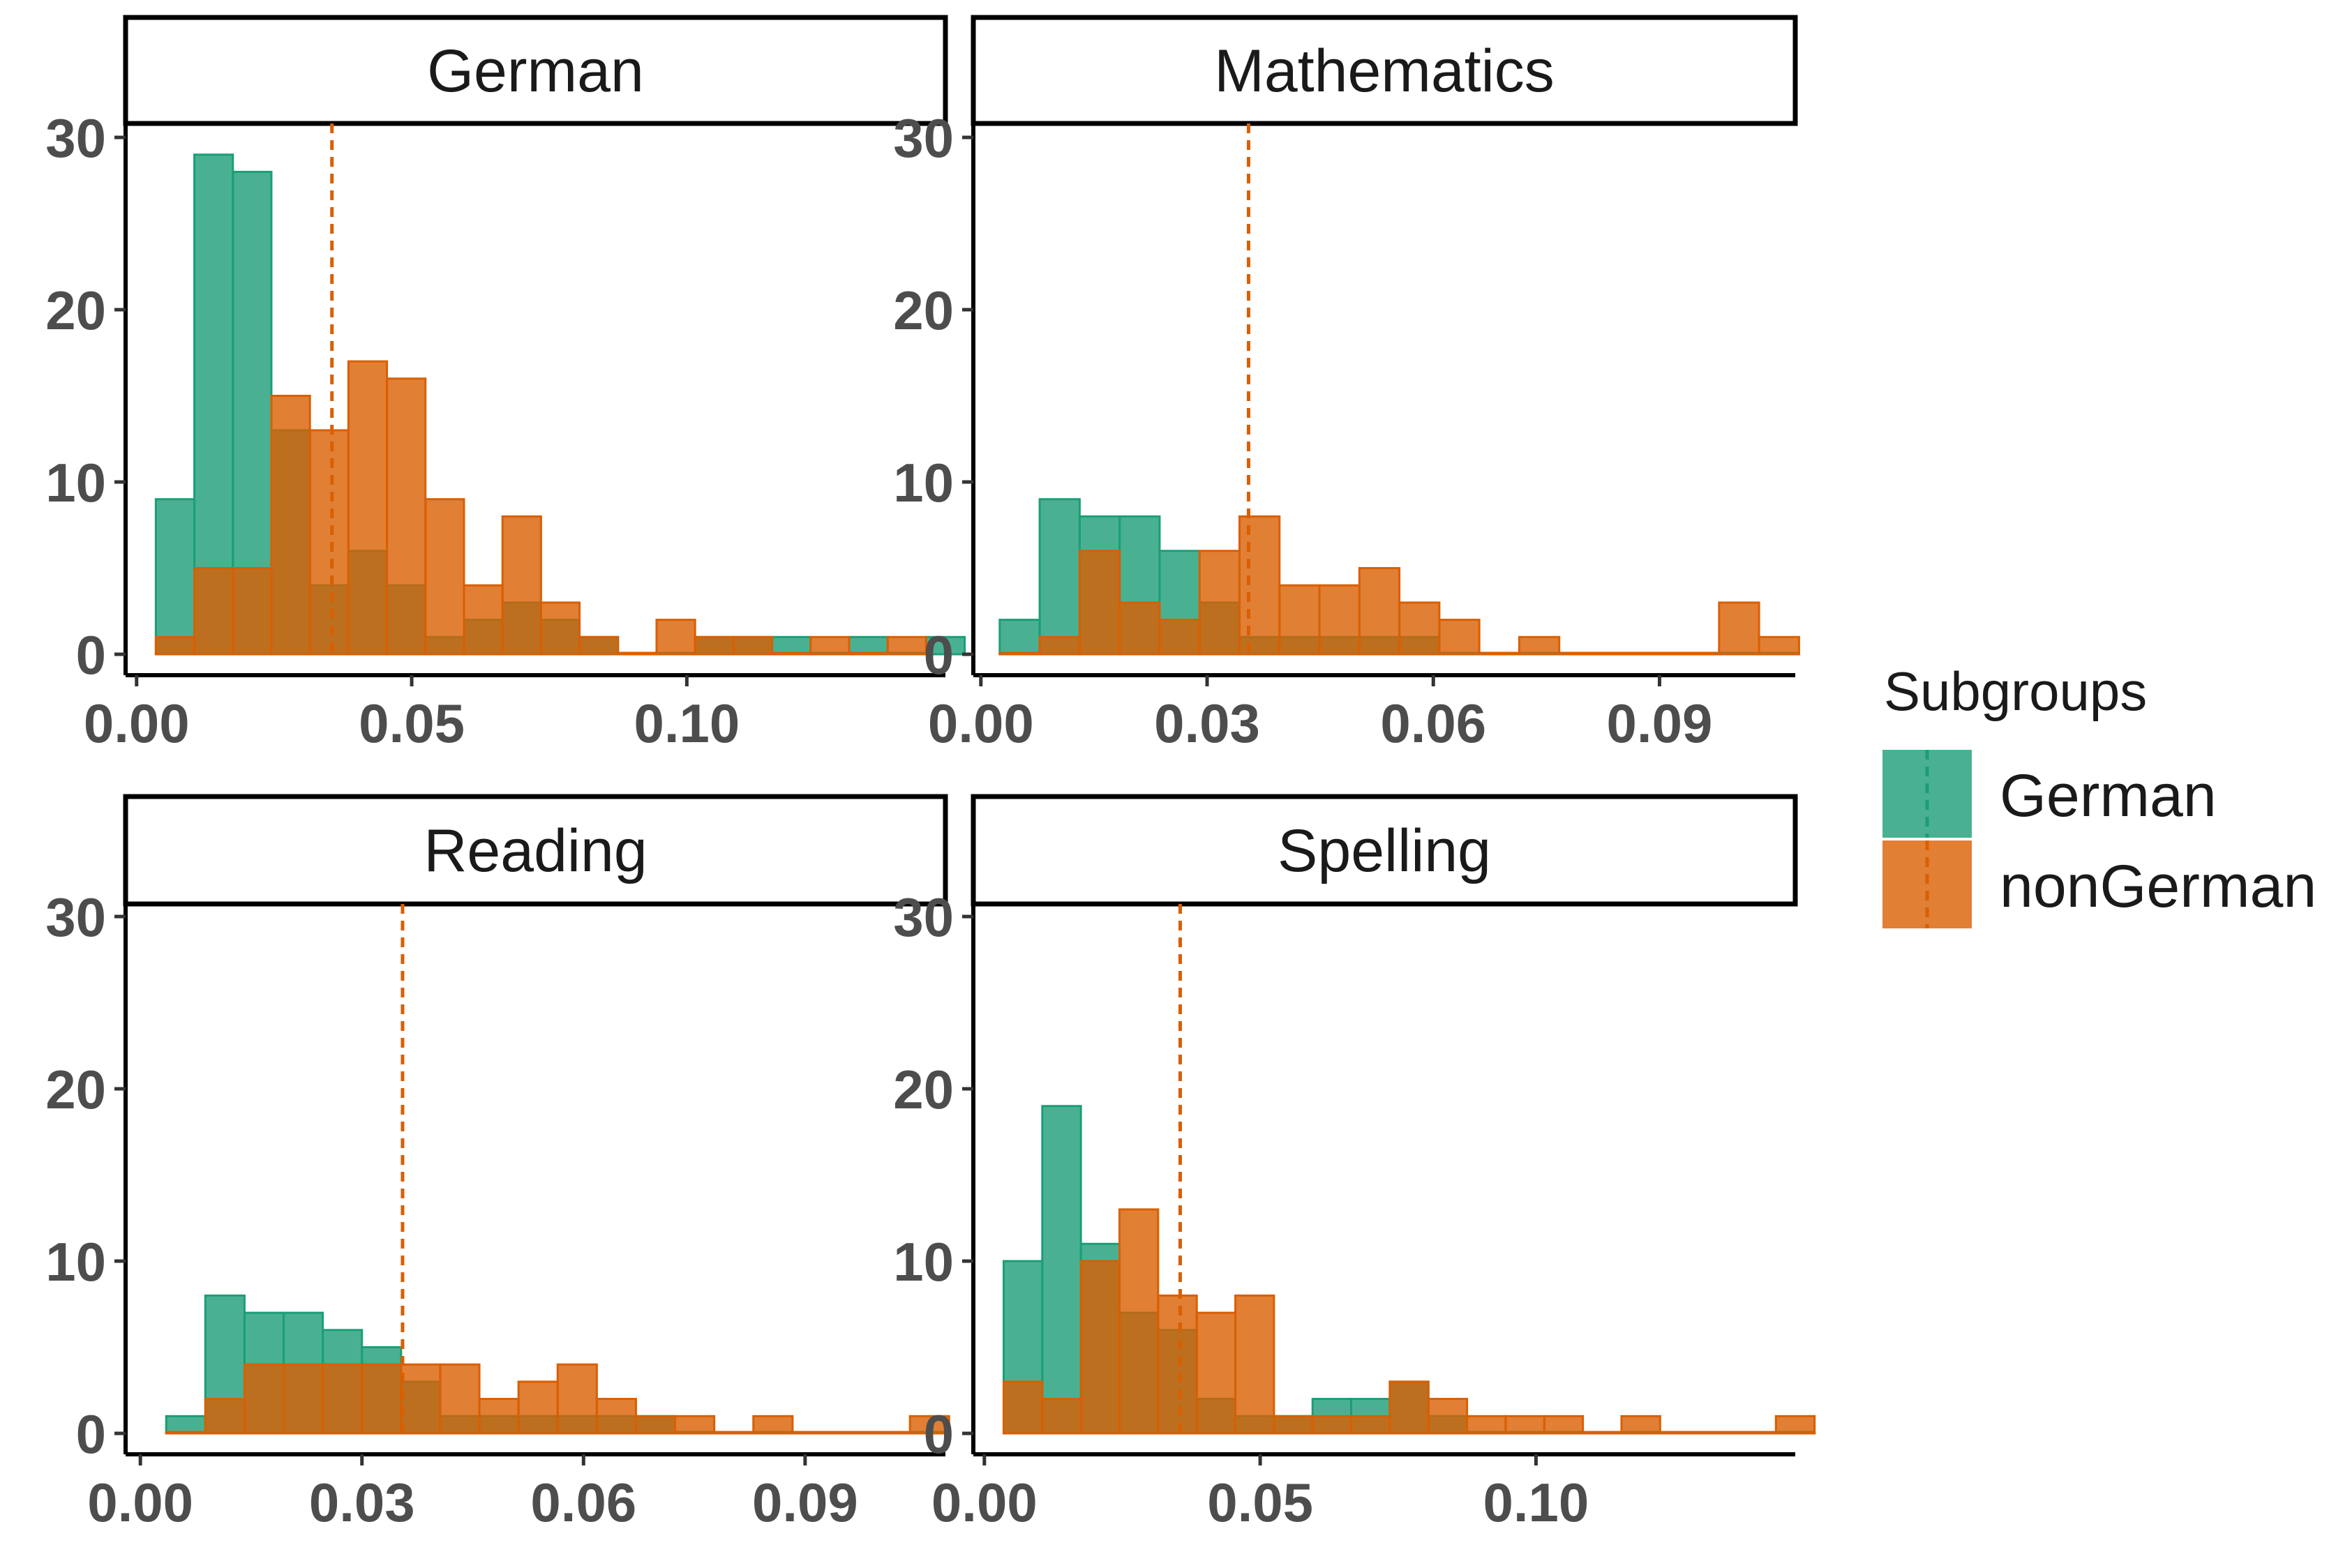  I want to click on x-tick-label-german: 0.05, so click(412, 723).